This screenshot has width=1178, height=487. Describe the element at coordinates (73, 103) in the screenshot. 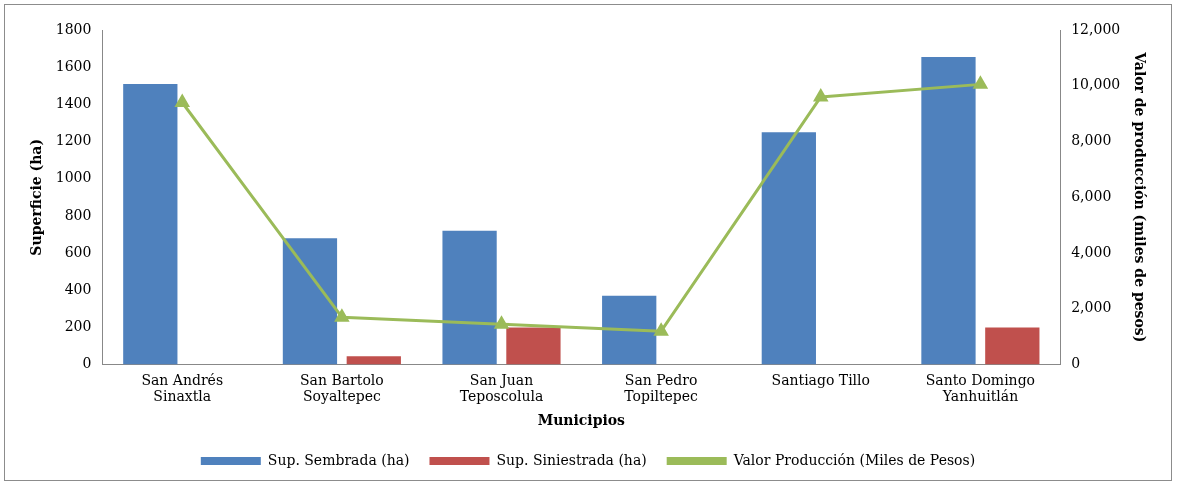

I see `y-tick-label: 1400` at that location.